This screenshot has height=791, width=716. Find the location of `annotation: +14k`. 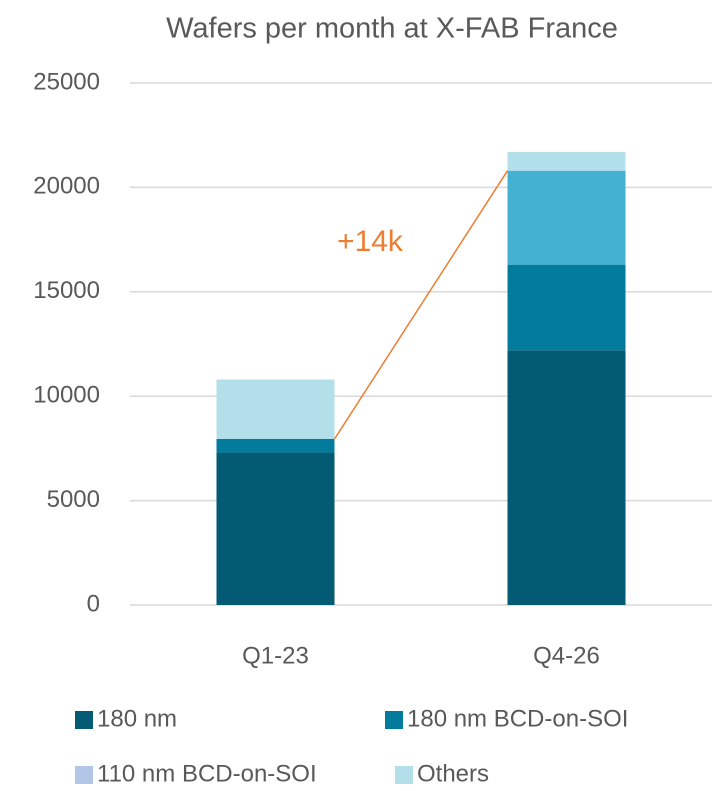

annotation: +14k is located at coordinates (370, 241).